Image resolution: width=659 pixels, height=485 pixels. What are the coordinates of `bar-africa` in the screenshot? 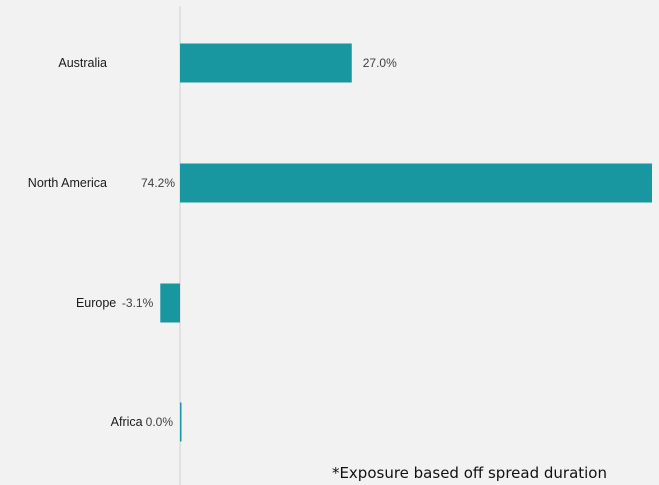 It's located at (181, 422).